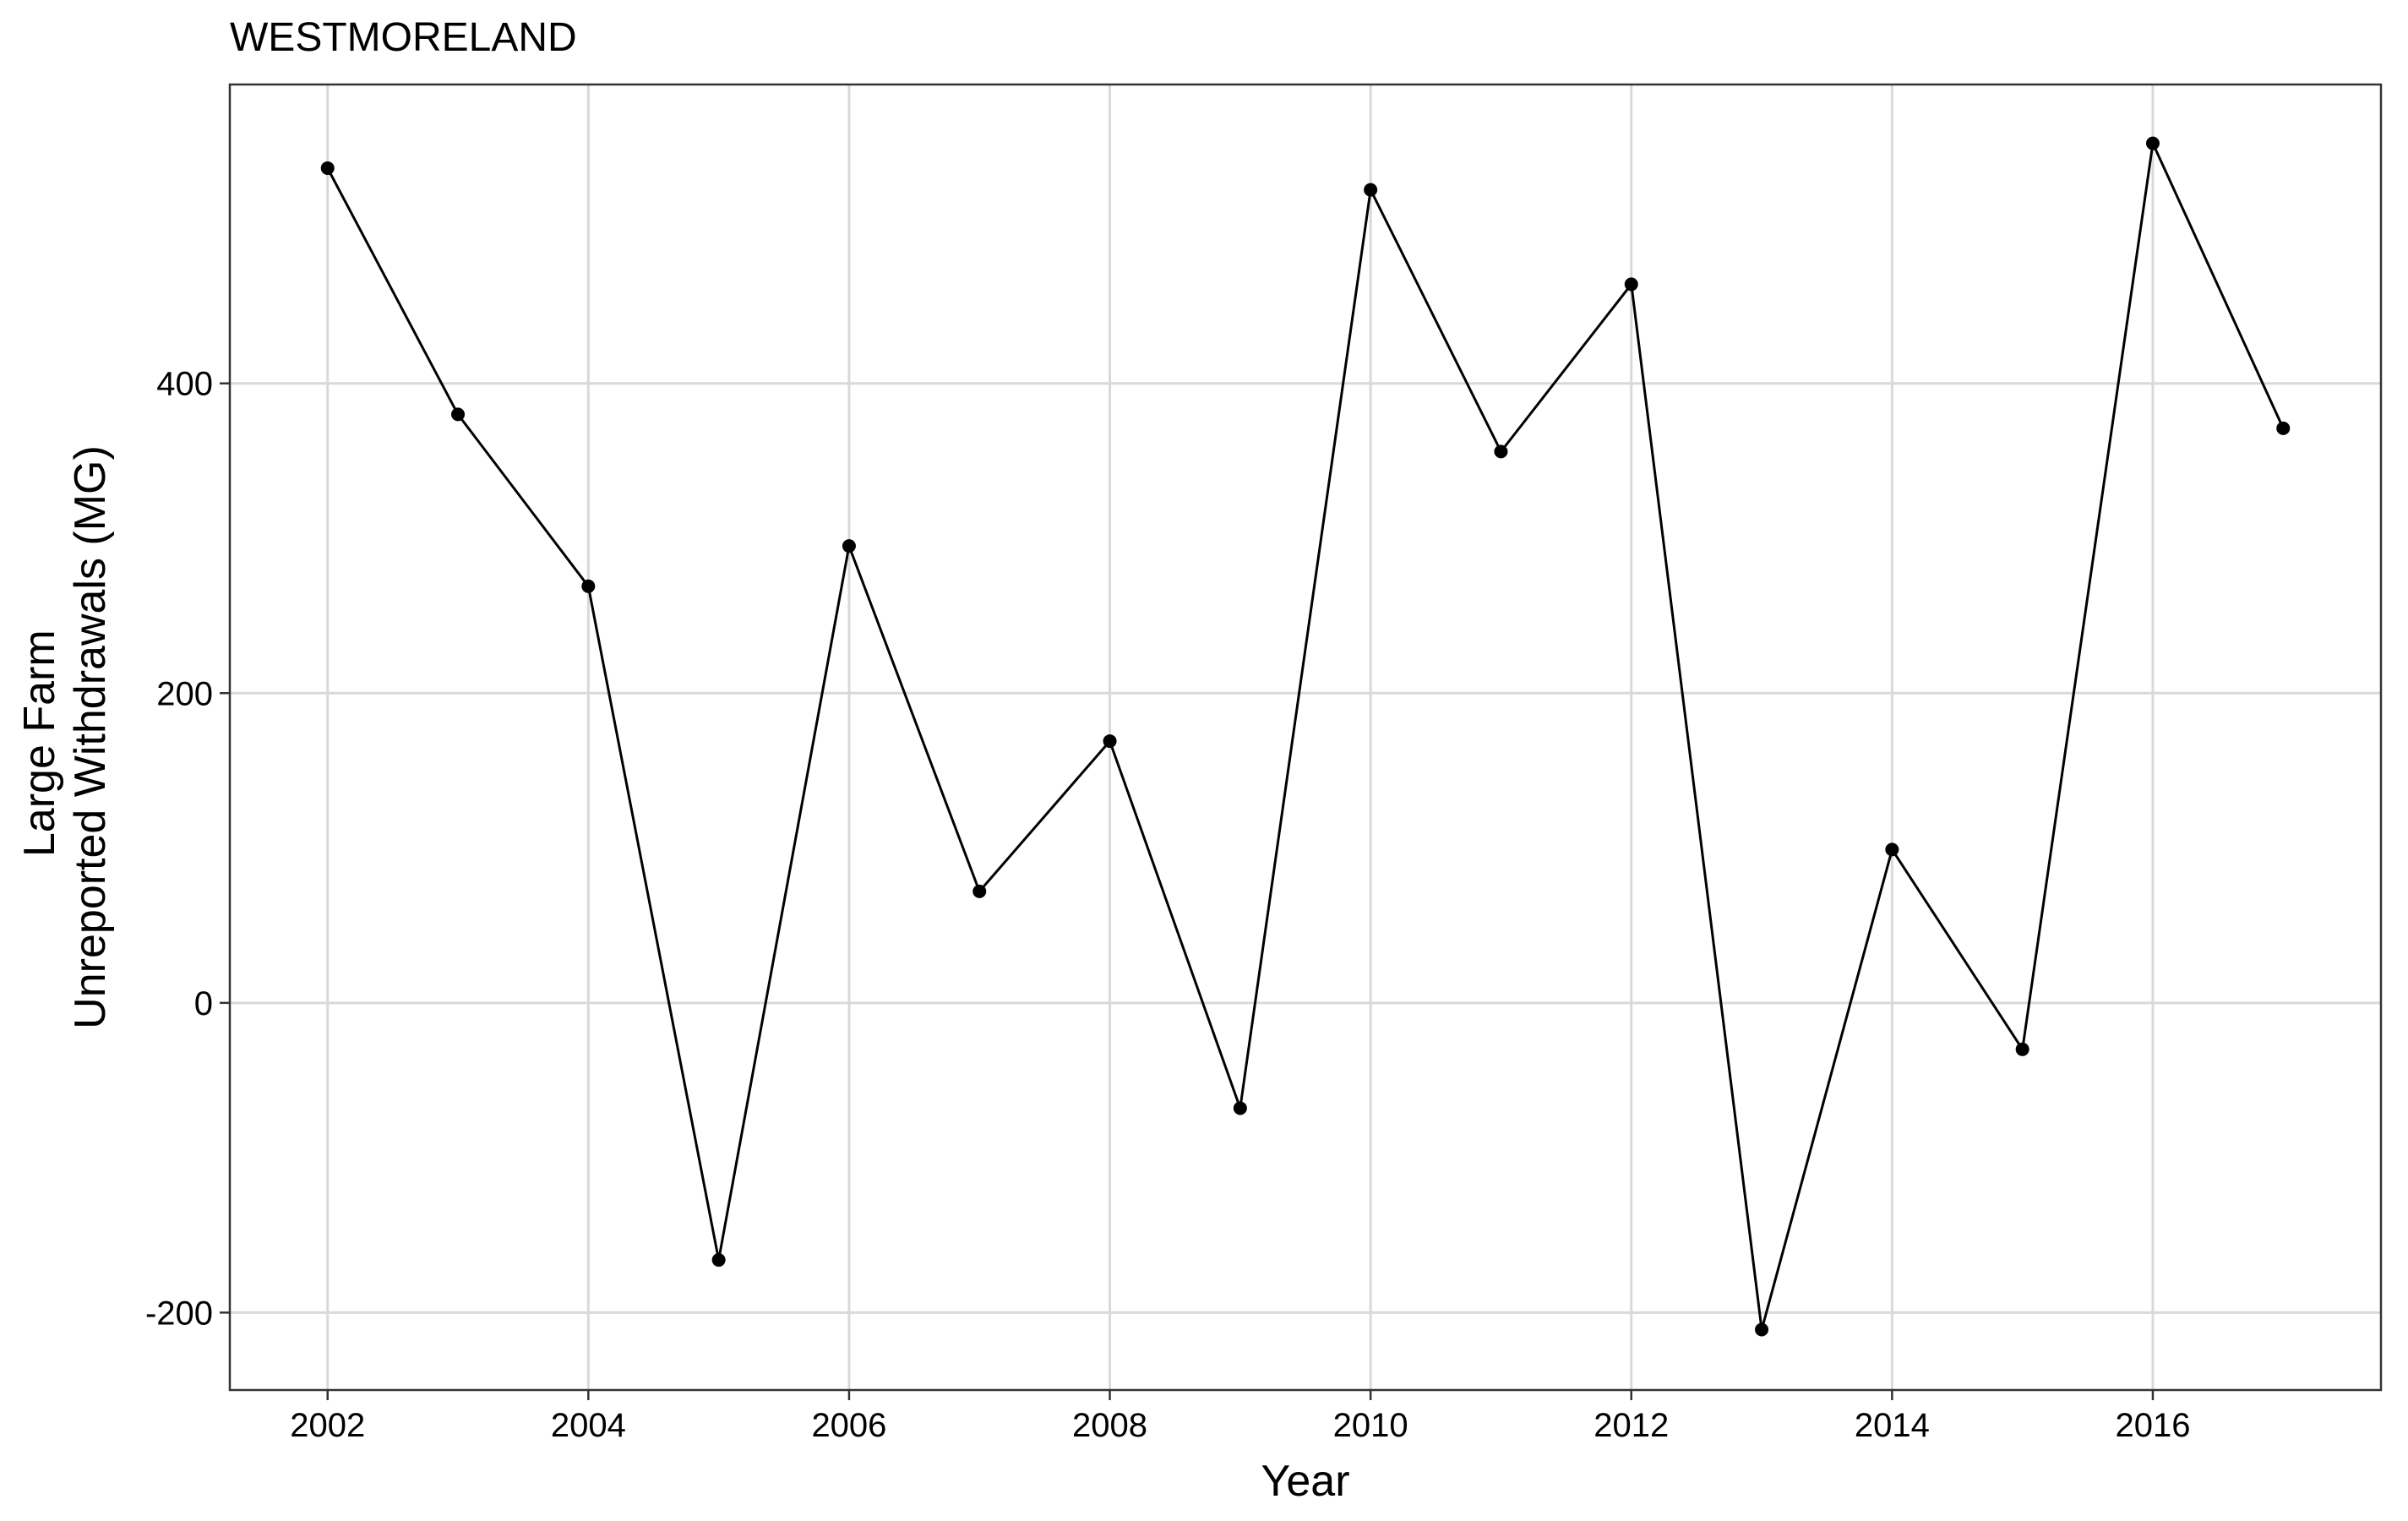 The width and height of the screenshot is (2408, 1521). Describe the element at coordinates (588, 1425) in the screenshot. I see `x-tick-label: 2004` at that location.